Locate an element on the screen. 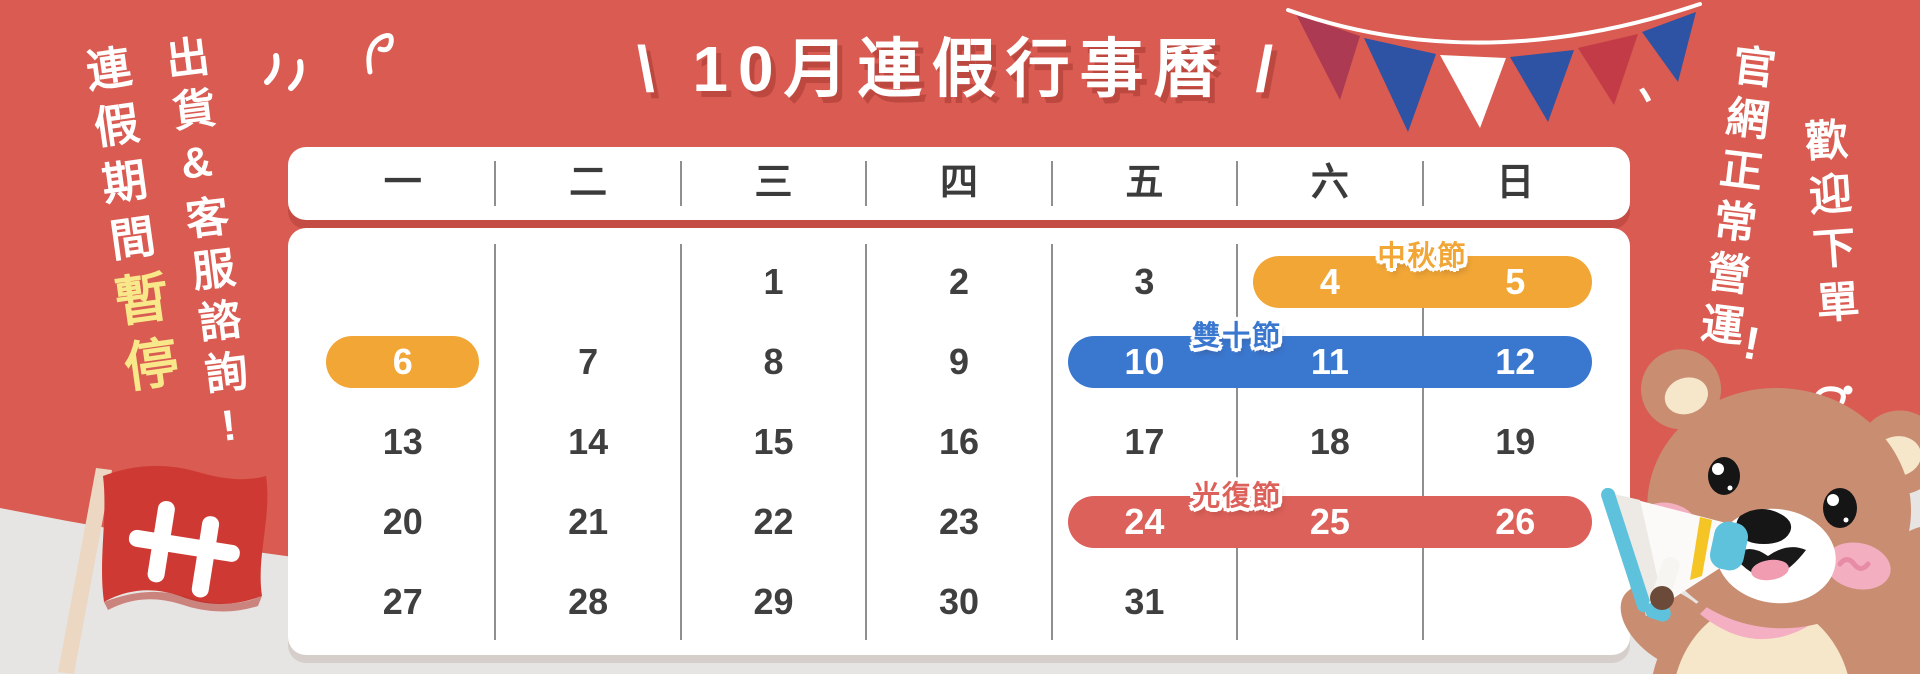 Image resolution: width=1920 pixels, height=674 pixels. day-cell: 2 is located at coordinates (958, 281).